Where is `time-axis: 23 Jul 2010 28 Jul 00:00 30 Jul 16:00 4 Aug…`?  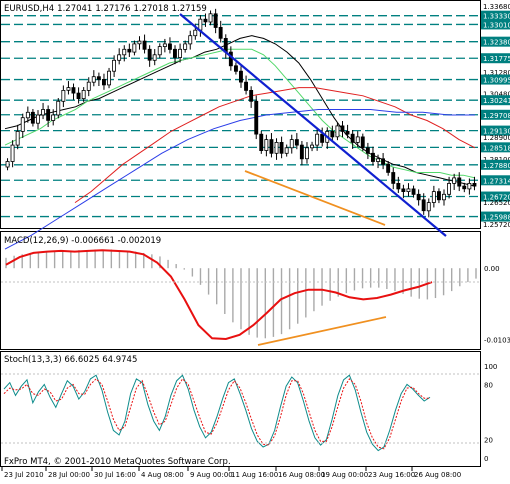 time-axis: 23 Jul 2010 28 Jul 00:00 30 Jul 16:00 4 Aug… is located at coordinates (231, 473).